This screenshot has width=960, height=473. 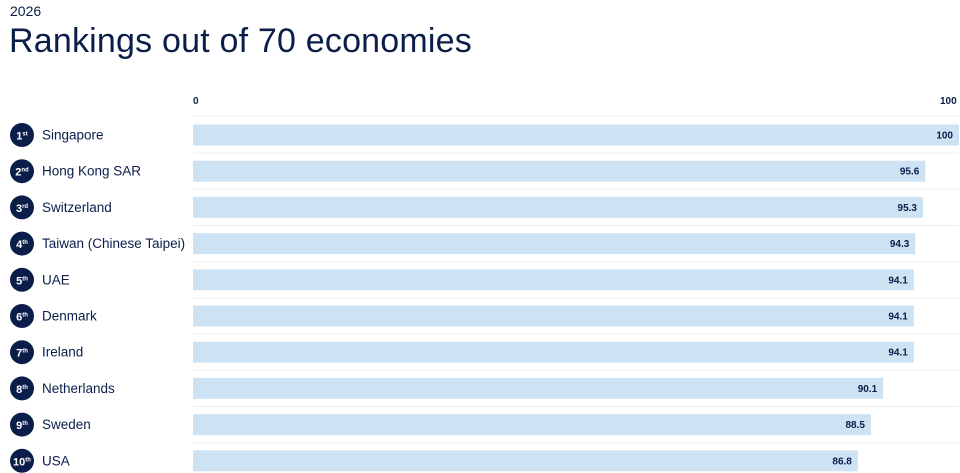 What do you see at coordinates (868, 389) in the screenshot?
I see `data-label: 90.1` at bounding box center [868, 389].